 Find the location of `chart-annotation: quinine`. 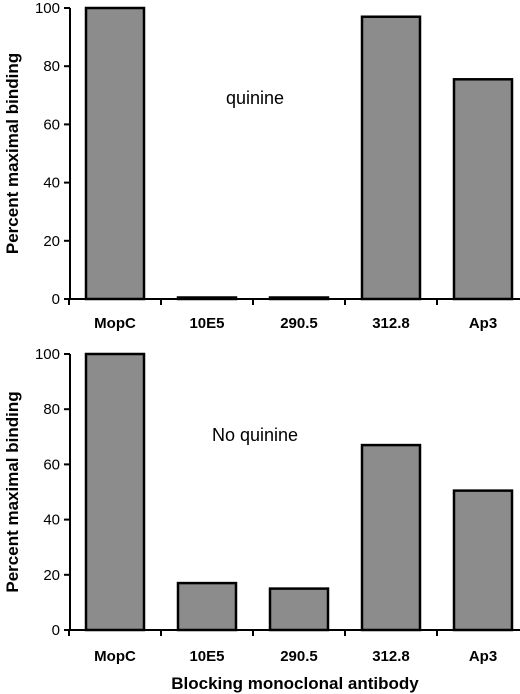

chart-annotation: quinine is located at coordinates (255, 98).